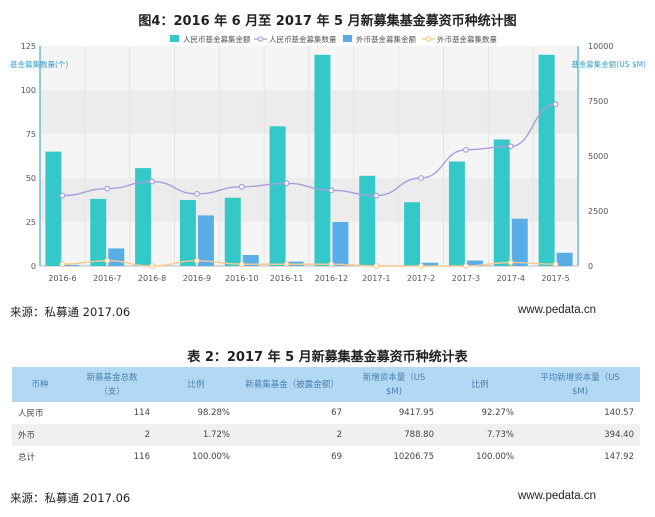 Image resolution: width=655 pixels, height=517 pixels. What do you see at coordinates (309, 263) in the screenshot?
I see `line-foreign-count` at bounding box center [309, 263].